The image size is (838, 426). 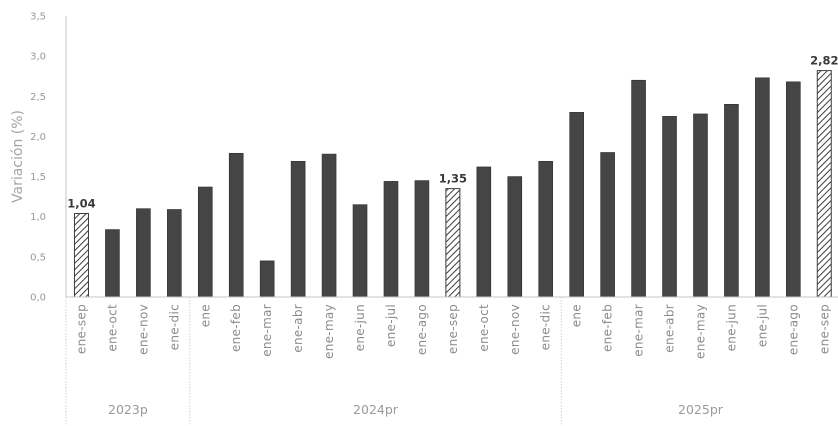 What do you see at coordinates (453, 179) in the screenshot?
I see `data-label: 1,35` at bounding box center [453, 179].